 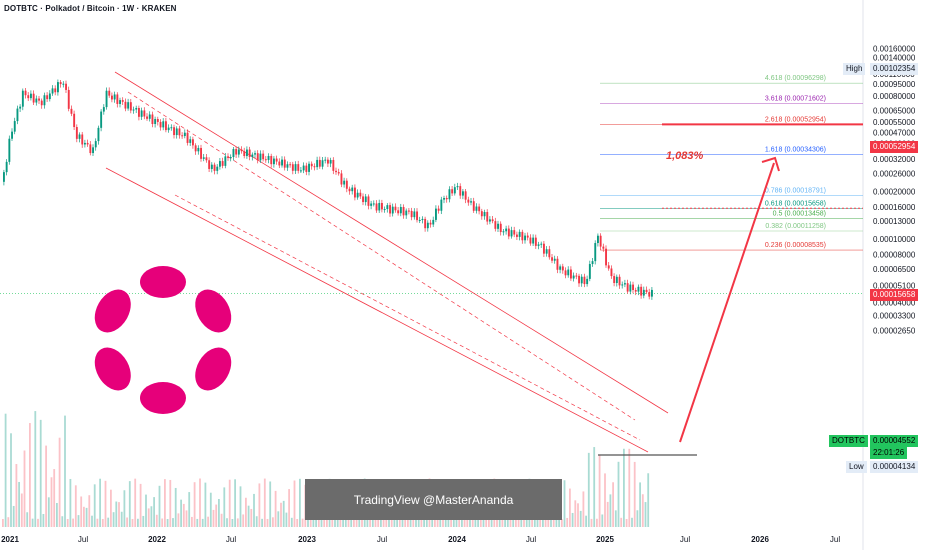 What do you see at coordinates (894, 316) in the screenshot?
I see `y-tick-label: 0.00003300` at bounding box center [894, 316].